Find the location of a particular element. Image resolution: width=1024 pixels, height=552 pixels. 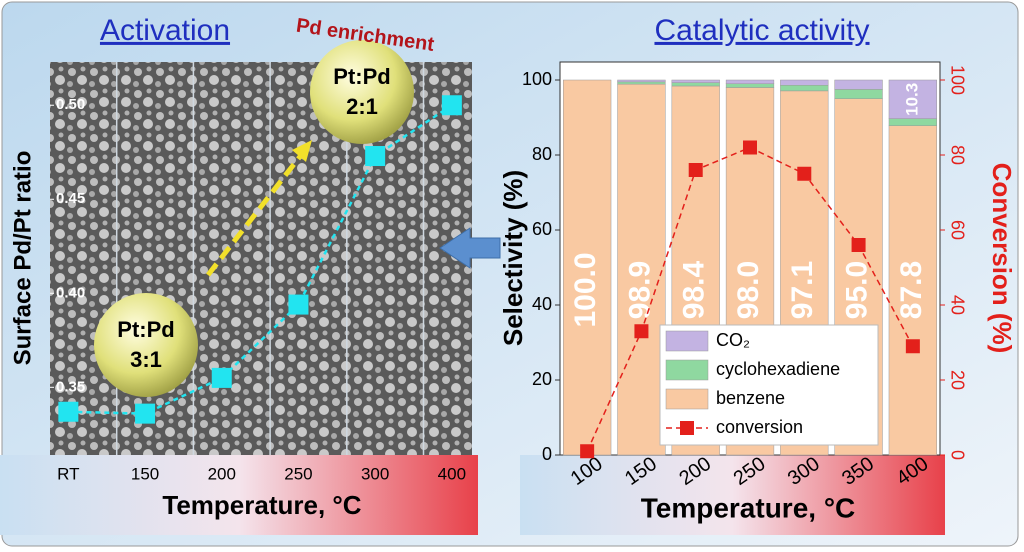

x-tick-label: 200 is located at coordinates (222, 473).